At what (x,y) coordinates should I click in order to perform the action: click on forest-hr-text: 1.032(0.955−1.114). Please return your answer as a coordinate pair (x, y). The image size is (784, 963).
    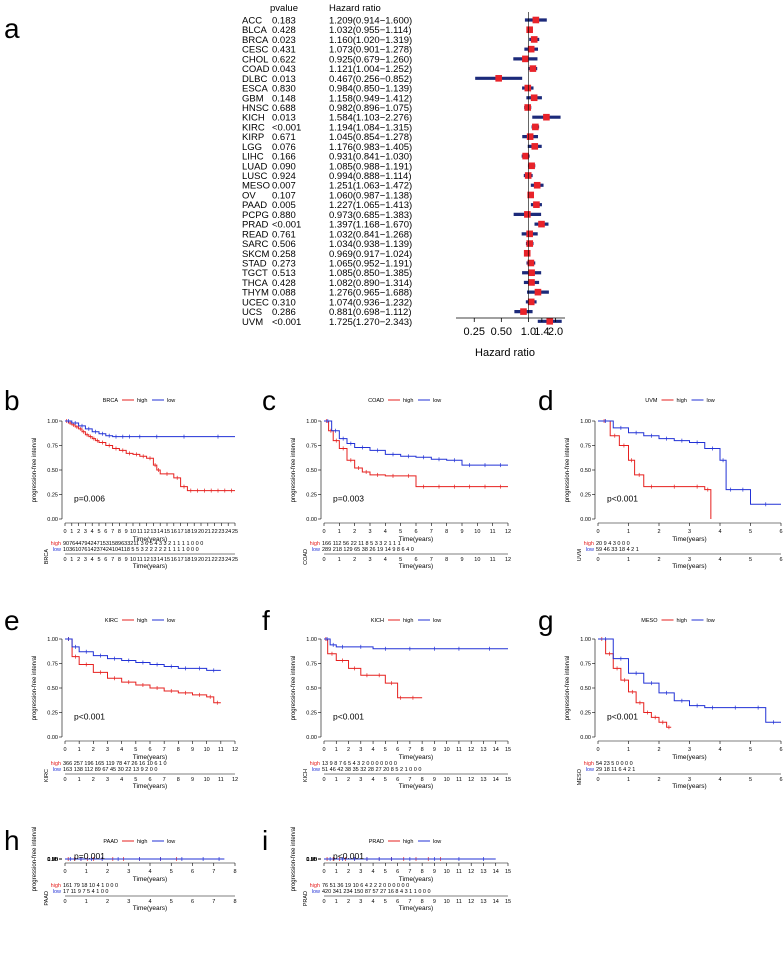
    Looking at the image, I should click on (370, 30).